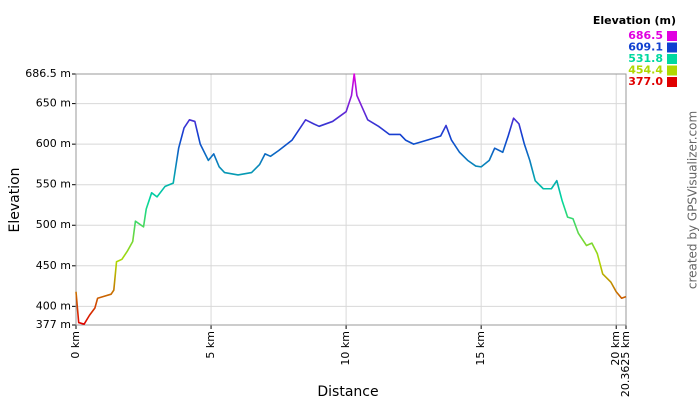 The image size is (700, 400). What do you see at coordinates (645, 35) in the screenshot?
I see `legend-label: 686.5` at bounding box center [645, 35].